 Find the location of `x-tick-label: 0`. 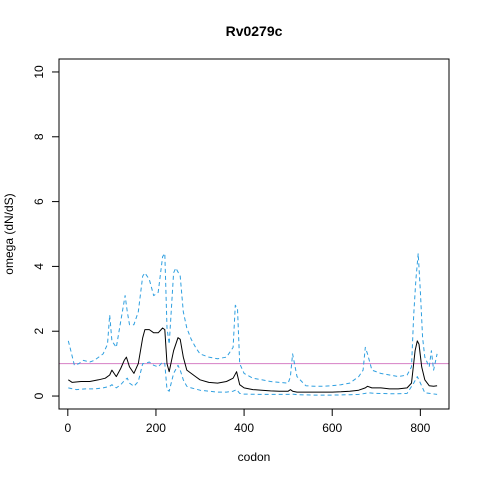

x-tick-label: 0 is located at coordinates (67, 428).